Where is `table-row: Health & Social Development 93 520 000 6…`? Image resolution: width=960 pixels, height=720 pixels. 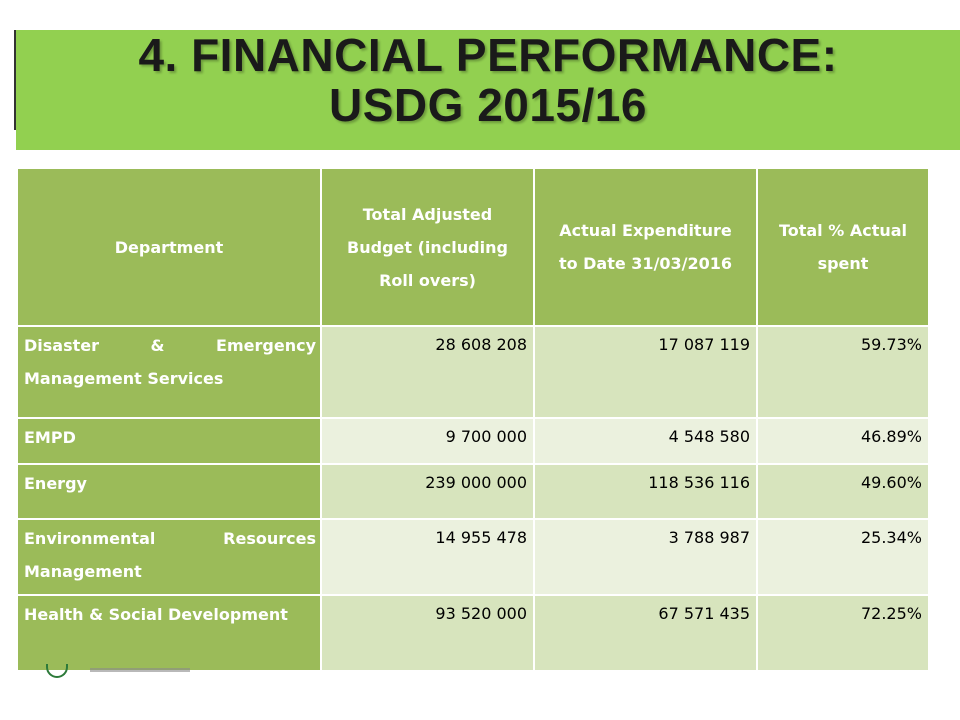 table-row: Health & Social Development 93 520 000 6… is located at coordinates (473, 633).